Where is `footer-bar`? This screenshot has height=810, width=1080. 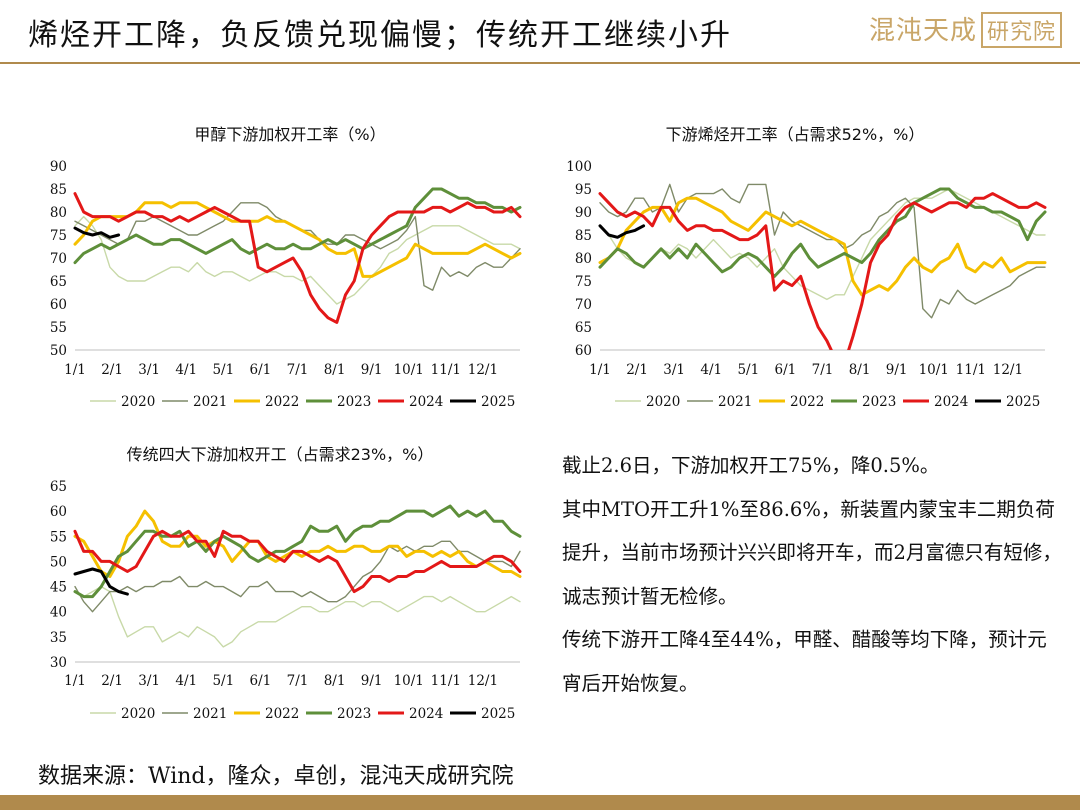 footer-bar is located at coordinates (540, 802).